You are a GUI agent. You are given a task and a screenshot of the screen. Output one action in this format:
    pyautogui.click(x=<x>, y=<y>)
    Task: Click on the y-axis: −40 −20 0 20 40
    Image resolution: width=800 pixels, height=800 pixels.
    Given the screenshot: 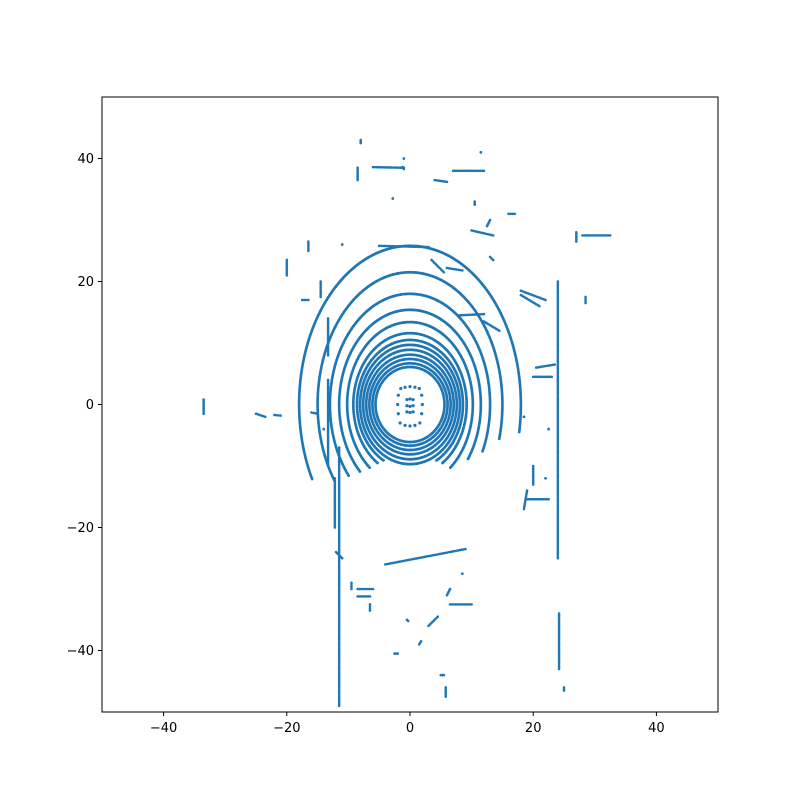 What is the action you would take?
    pyautogui.click(x=84, y=405)
    